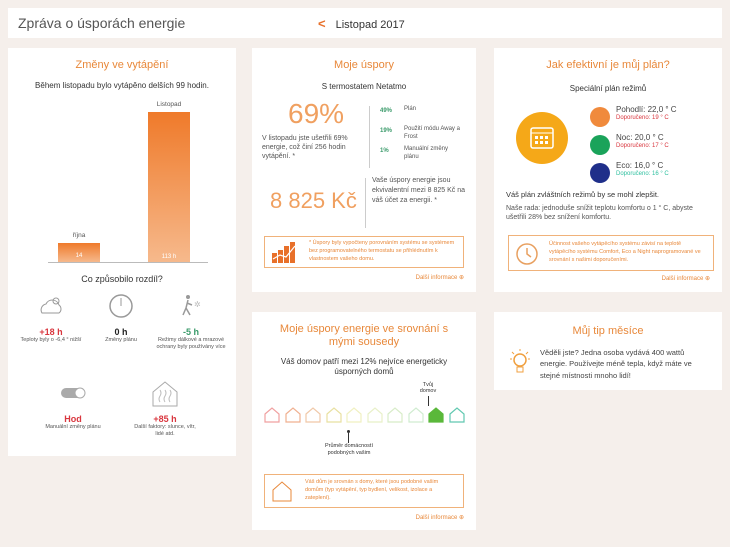 This screenshot has height=547, width=730. What do you see at coordinates (122, 279) in the screenshot?
I see `difference-question: Co způsobilo rozdíl?` at bounding box center [122, 279].